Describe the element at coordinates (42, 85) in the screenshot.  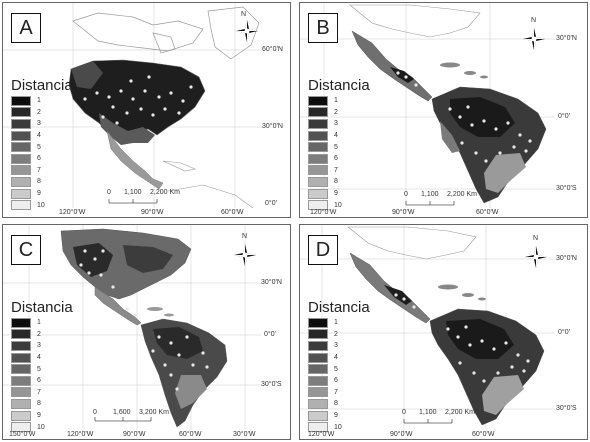
I see `legend-title: Distancia` at that location.